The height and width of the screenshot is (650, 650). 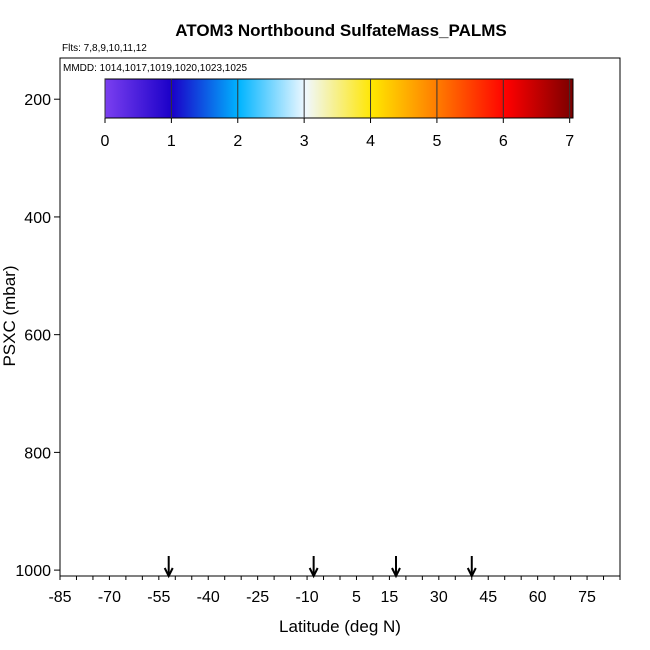 What do you see at coordinates (341, 30) in the screenshot?
I see `chart-title: ATOM3 Northbound SulfateMass_PALMS` at bounding box center [341, 30].